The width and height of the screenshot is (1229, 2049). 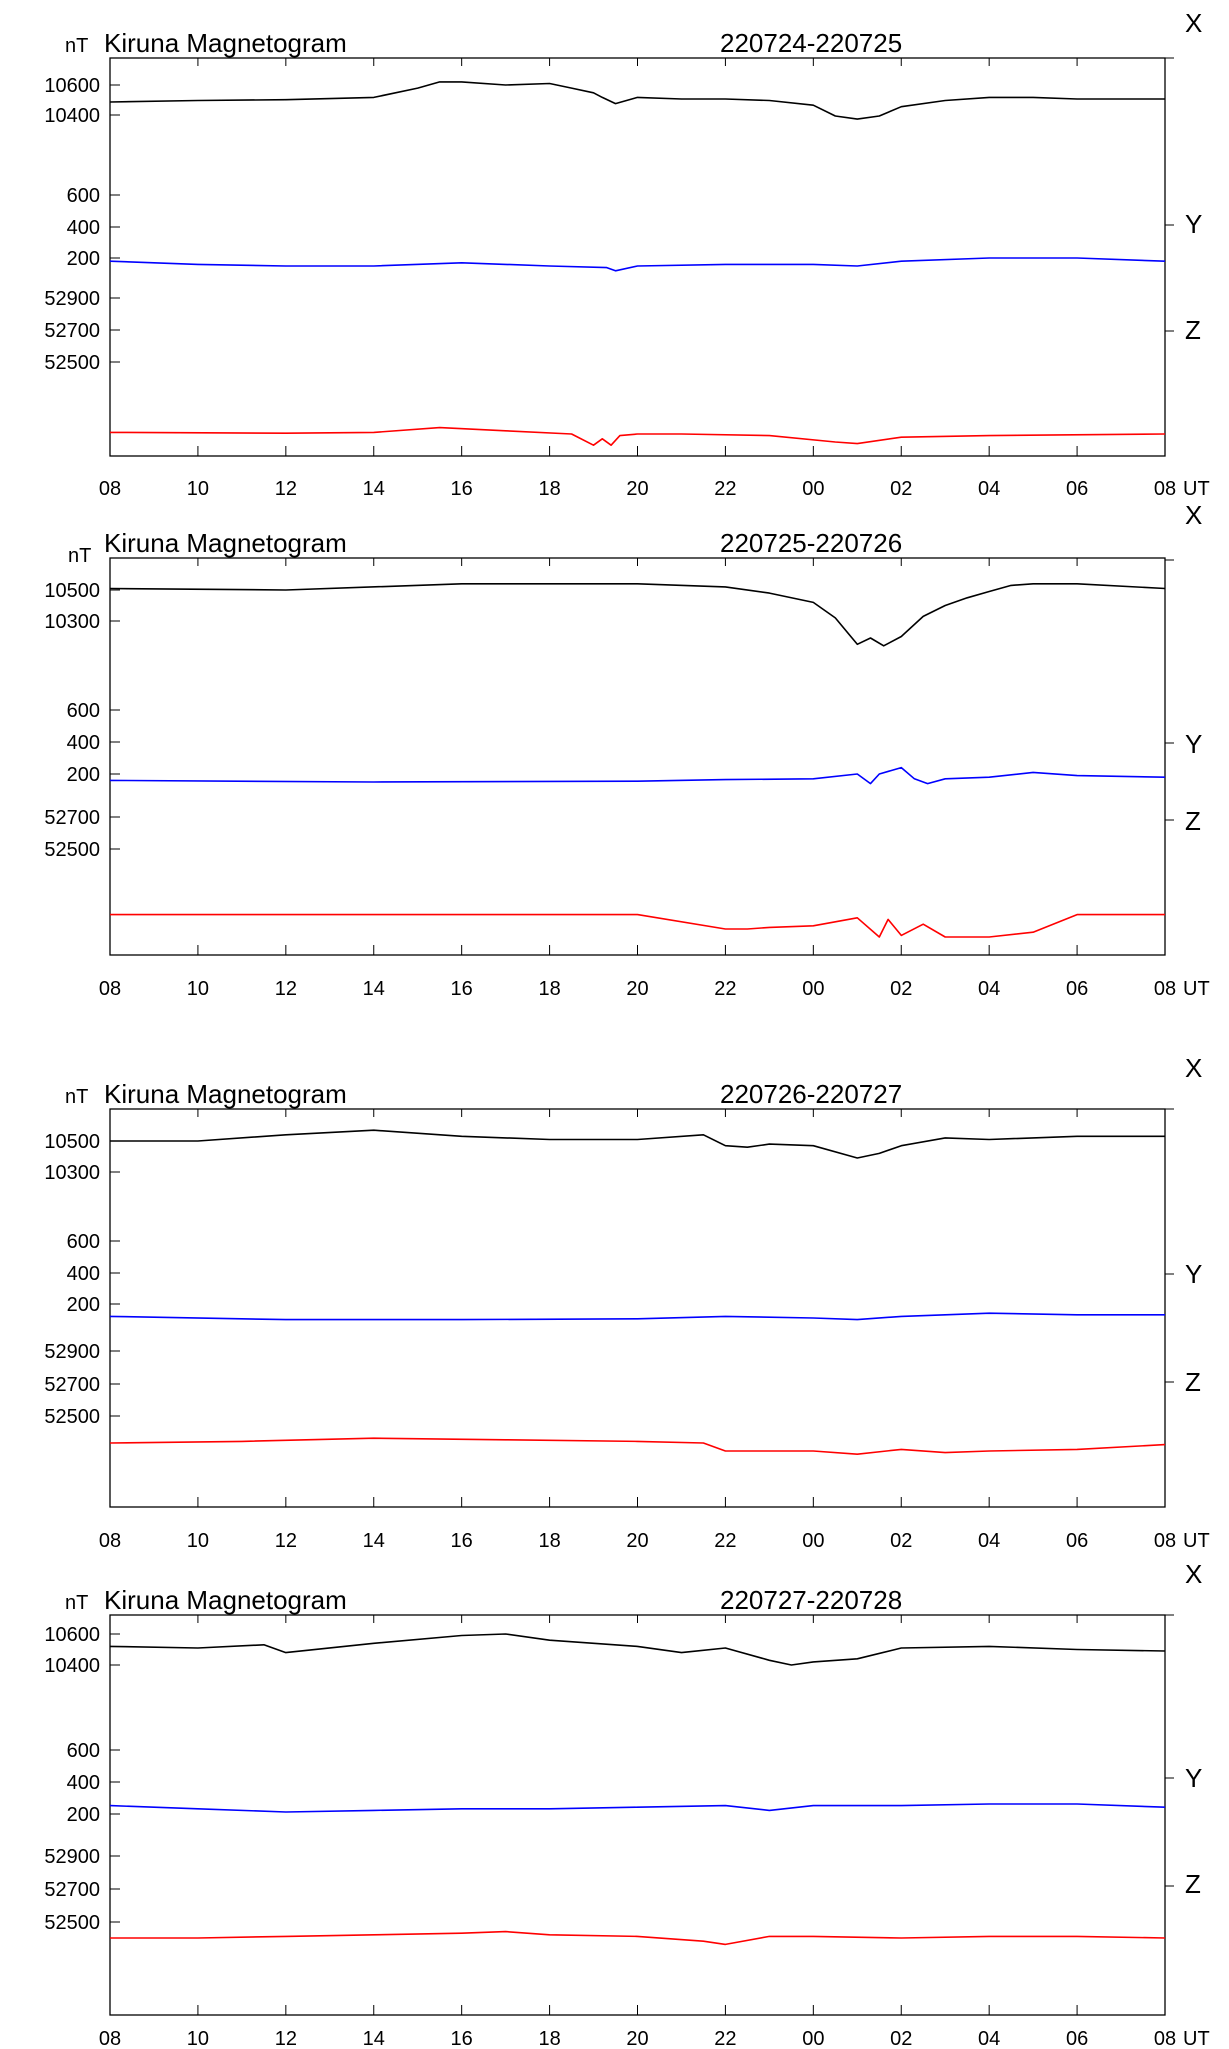 I want to click on date-range: 220725-220726, so click(x=811, y=543).